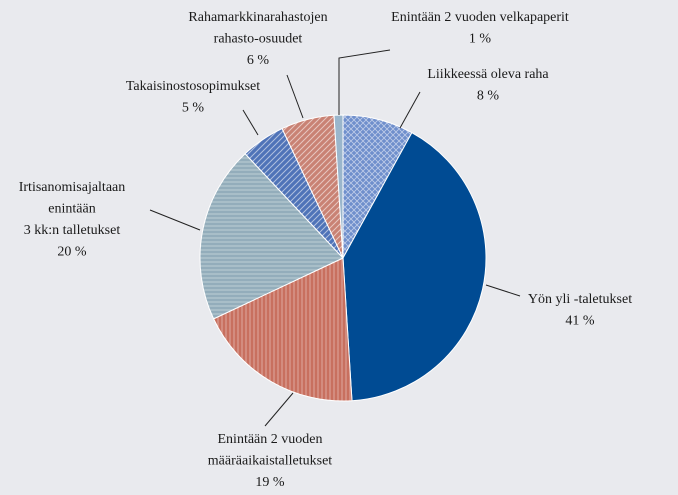 This screenshot has width=678, height=495. What do you see at coordinates (480, 17) in the screenshot?
I see `slice-label: Enintään 2 vuoden velkapaperit` at bounding box center [480, 17].